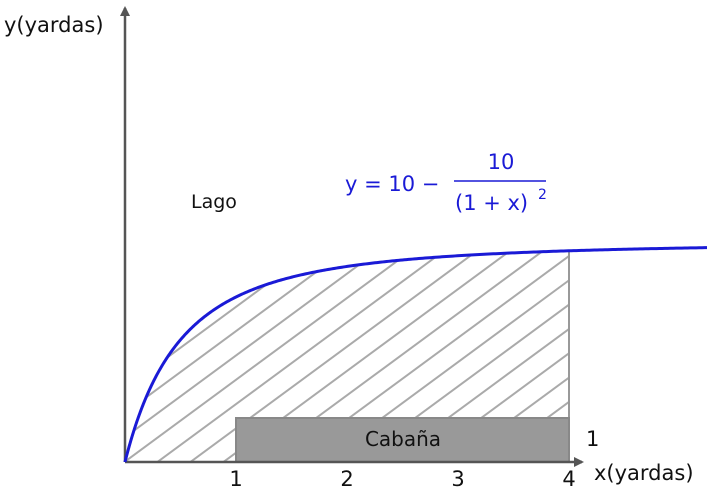  Describe the element at coordinates (446, 182) in the screenshot. I see `curve-equation: y = 10 − 10 (1 + x) 2` at that location.